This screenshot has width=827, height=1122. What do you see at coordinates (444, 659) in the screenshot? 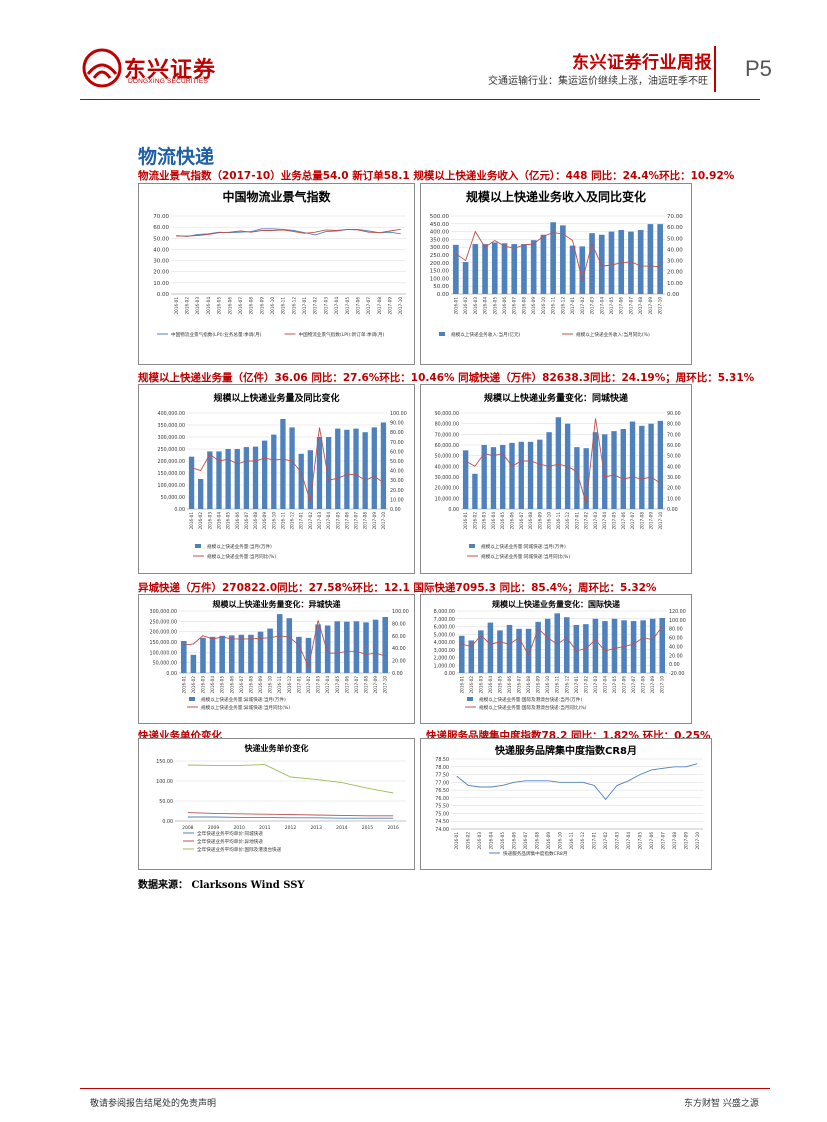
I see `y-tick-label: 2,000.00` at bounding box center [444, 659].